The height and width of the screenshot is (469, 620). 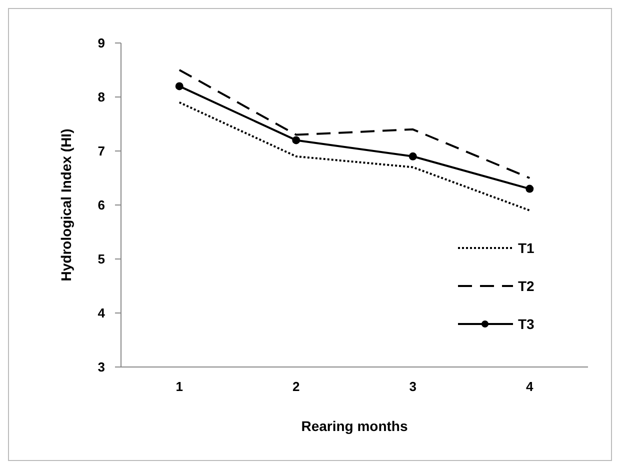 I want to click on legend-label: T1, so click(x=526, y=248).